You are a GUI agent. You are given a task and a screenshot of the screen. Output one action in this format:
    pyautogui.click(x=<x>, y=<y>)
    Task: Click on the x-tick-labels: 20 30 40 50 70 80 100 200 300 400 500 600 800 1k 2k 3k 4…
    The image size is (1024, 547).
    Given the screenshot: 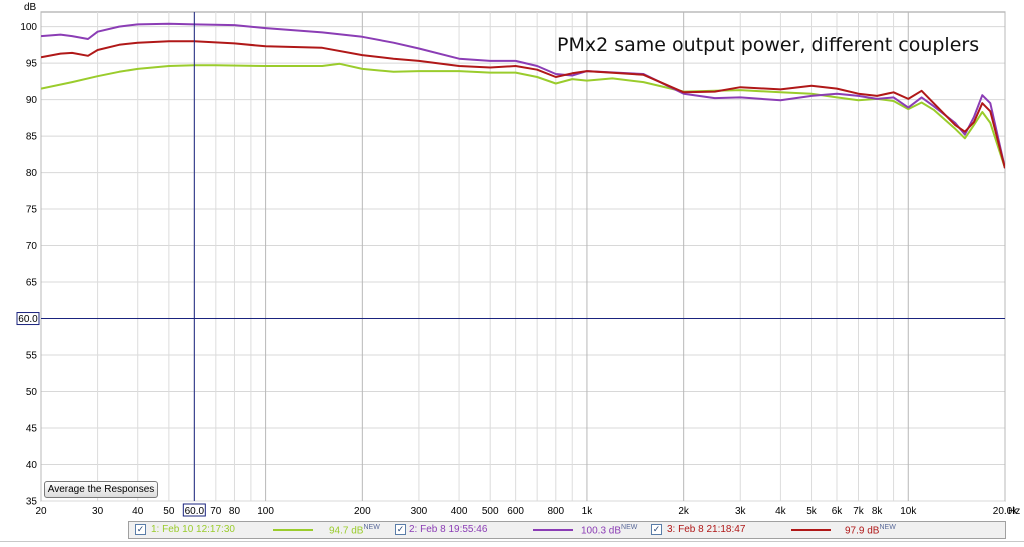 What is the action you would take?
    pyautogui.click(x=526, y=511)
    